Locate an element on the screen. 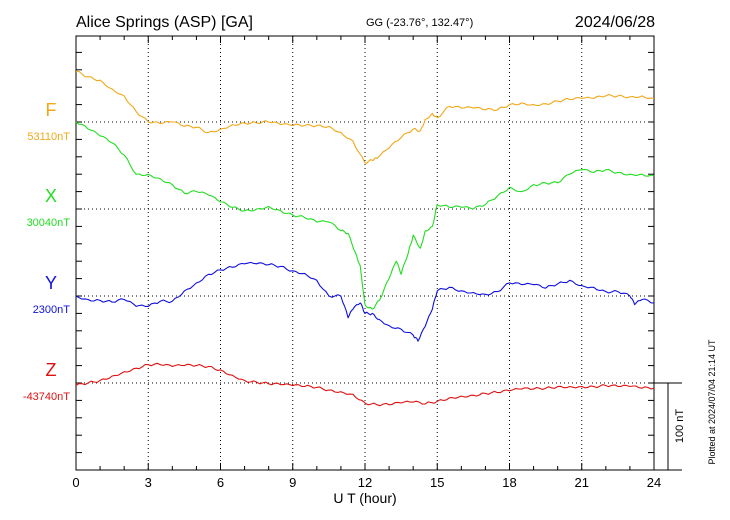  x-tick-label: 6 is located at coordinates (220, 482).